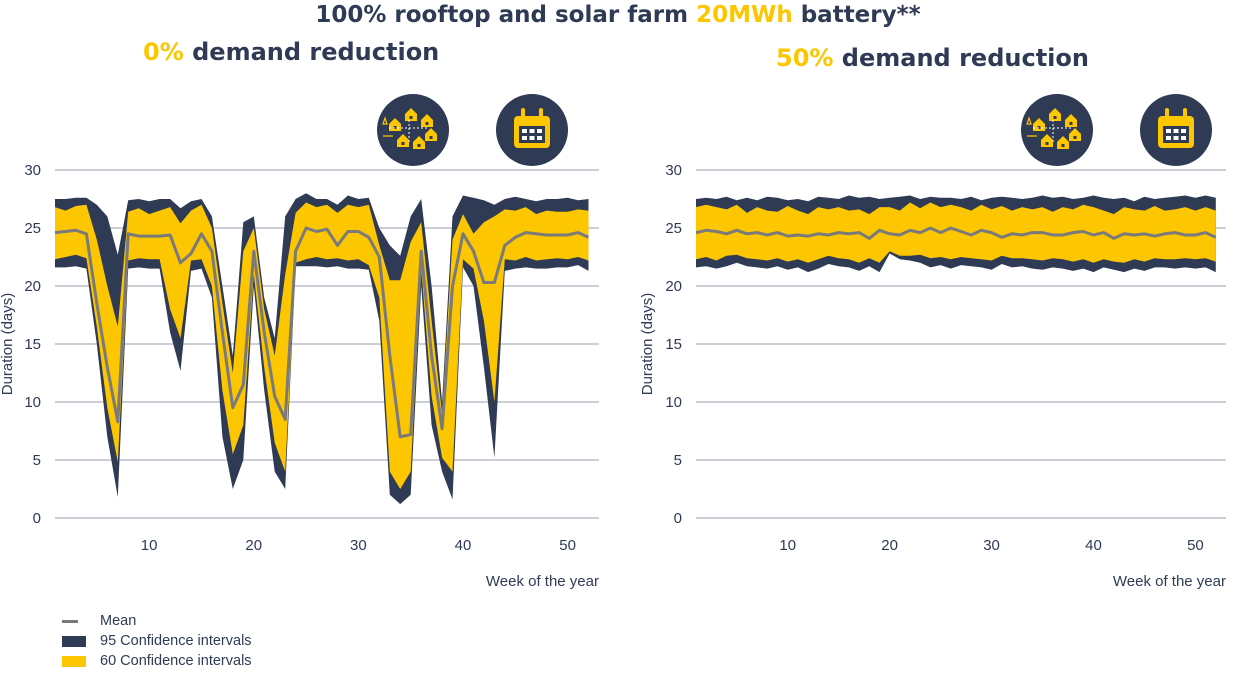 This screenshot has width=1236, height=681. Describe the element at coordinates (74, 641) in the screenshot. I see `legend-ci95-swatch` at that location.